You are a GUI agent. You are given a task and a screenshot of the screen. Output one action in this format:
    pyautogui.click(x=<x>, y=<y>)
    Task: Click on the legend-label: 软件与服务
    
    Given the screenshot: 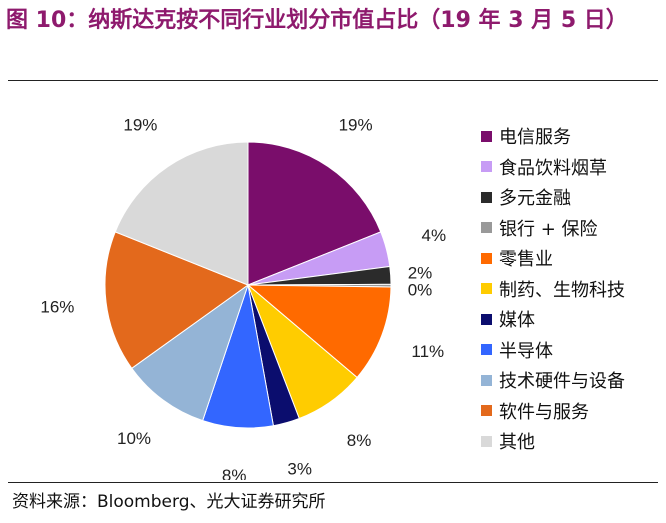 What is the action you would take?
    pyautogui.click(x=544, y=412)
    